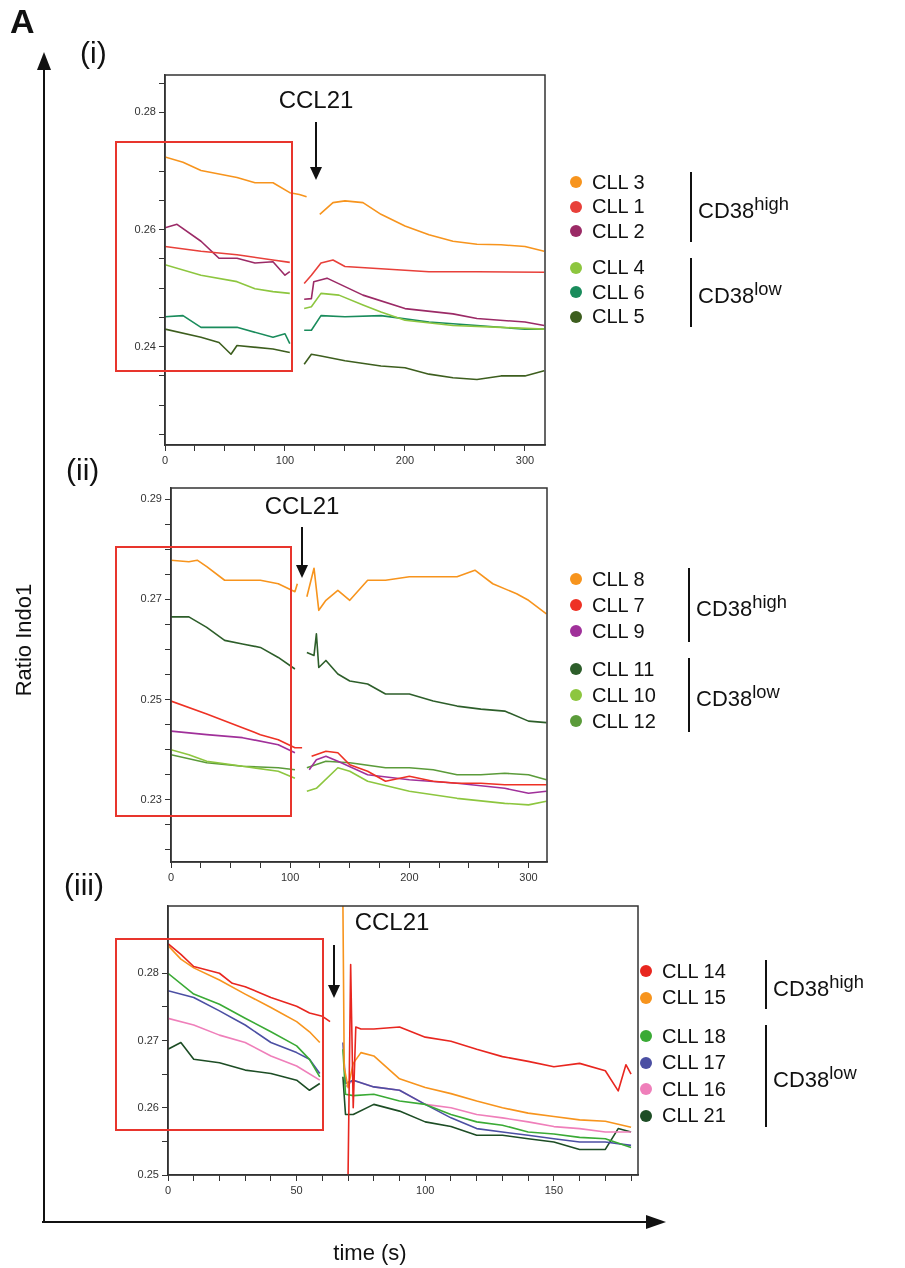 The width and height of the screenshot is (905, 1268). Describe the element at coordinates (624, 721) in the screenshot. I see `legend-label: CLL 12` at that location.